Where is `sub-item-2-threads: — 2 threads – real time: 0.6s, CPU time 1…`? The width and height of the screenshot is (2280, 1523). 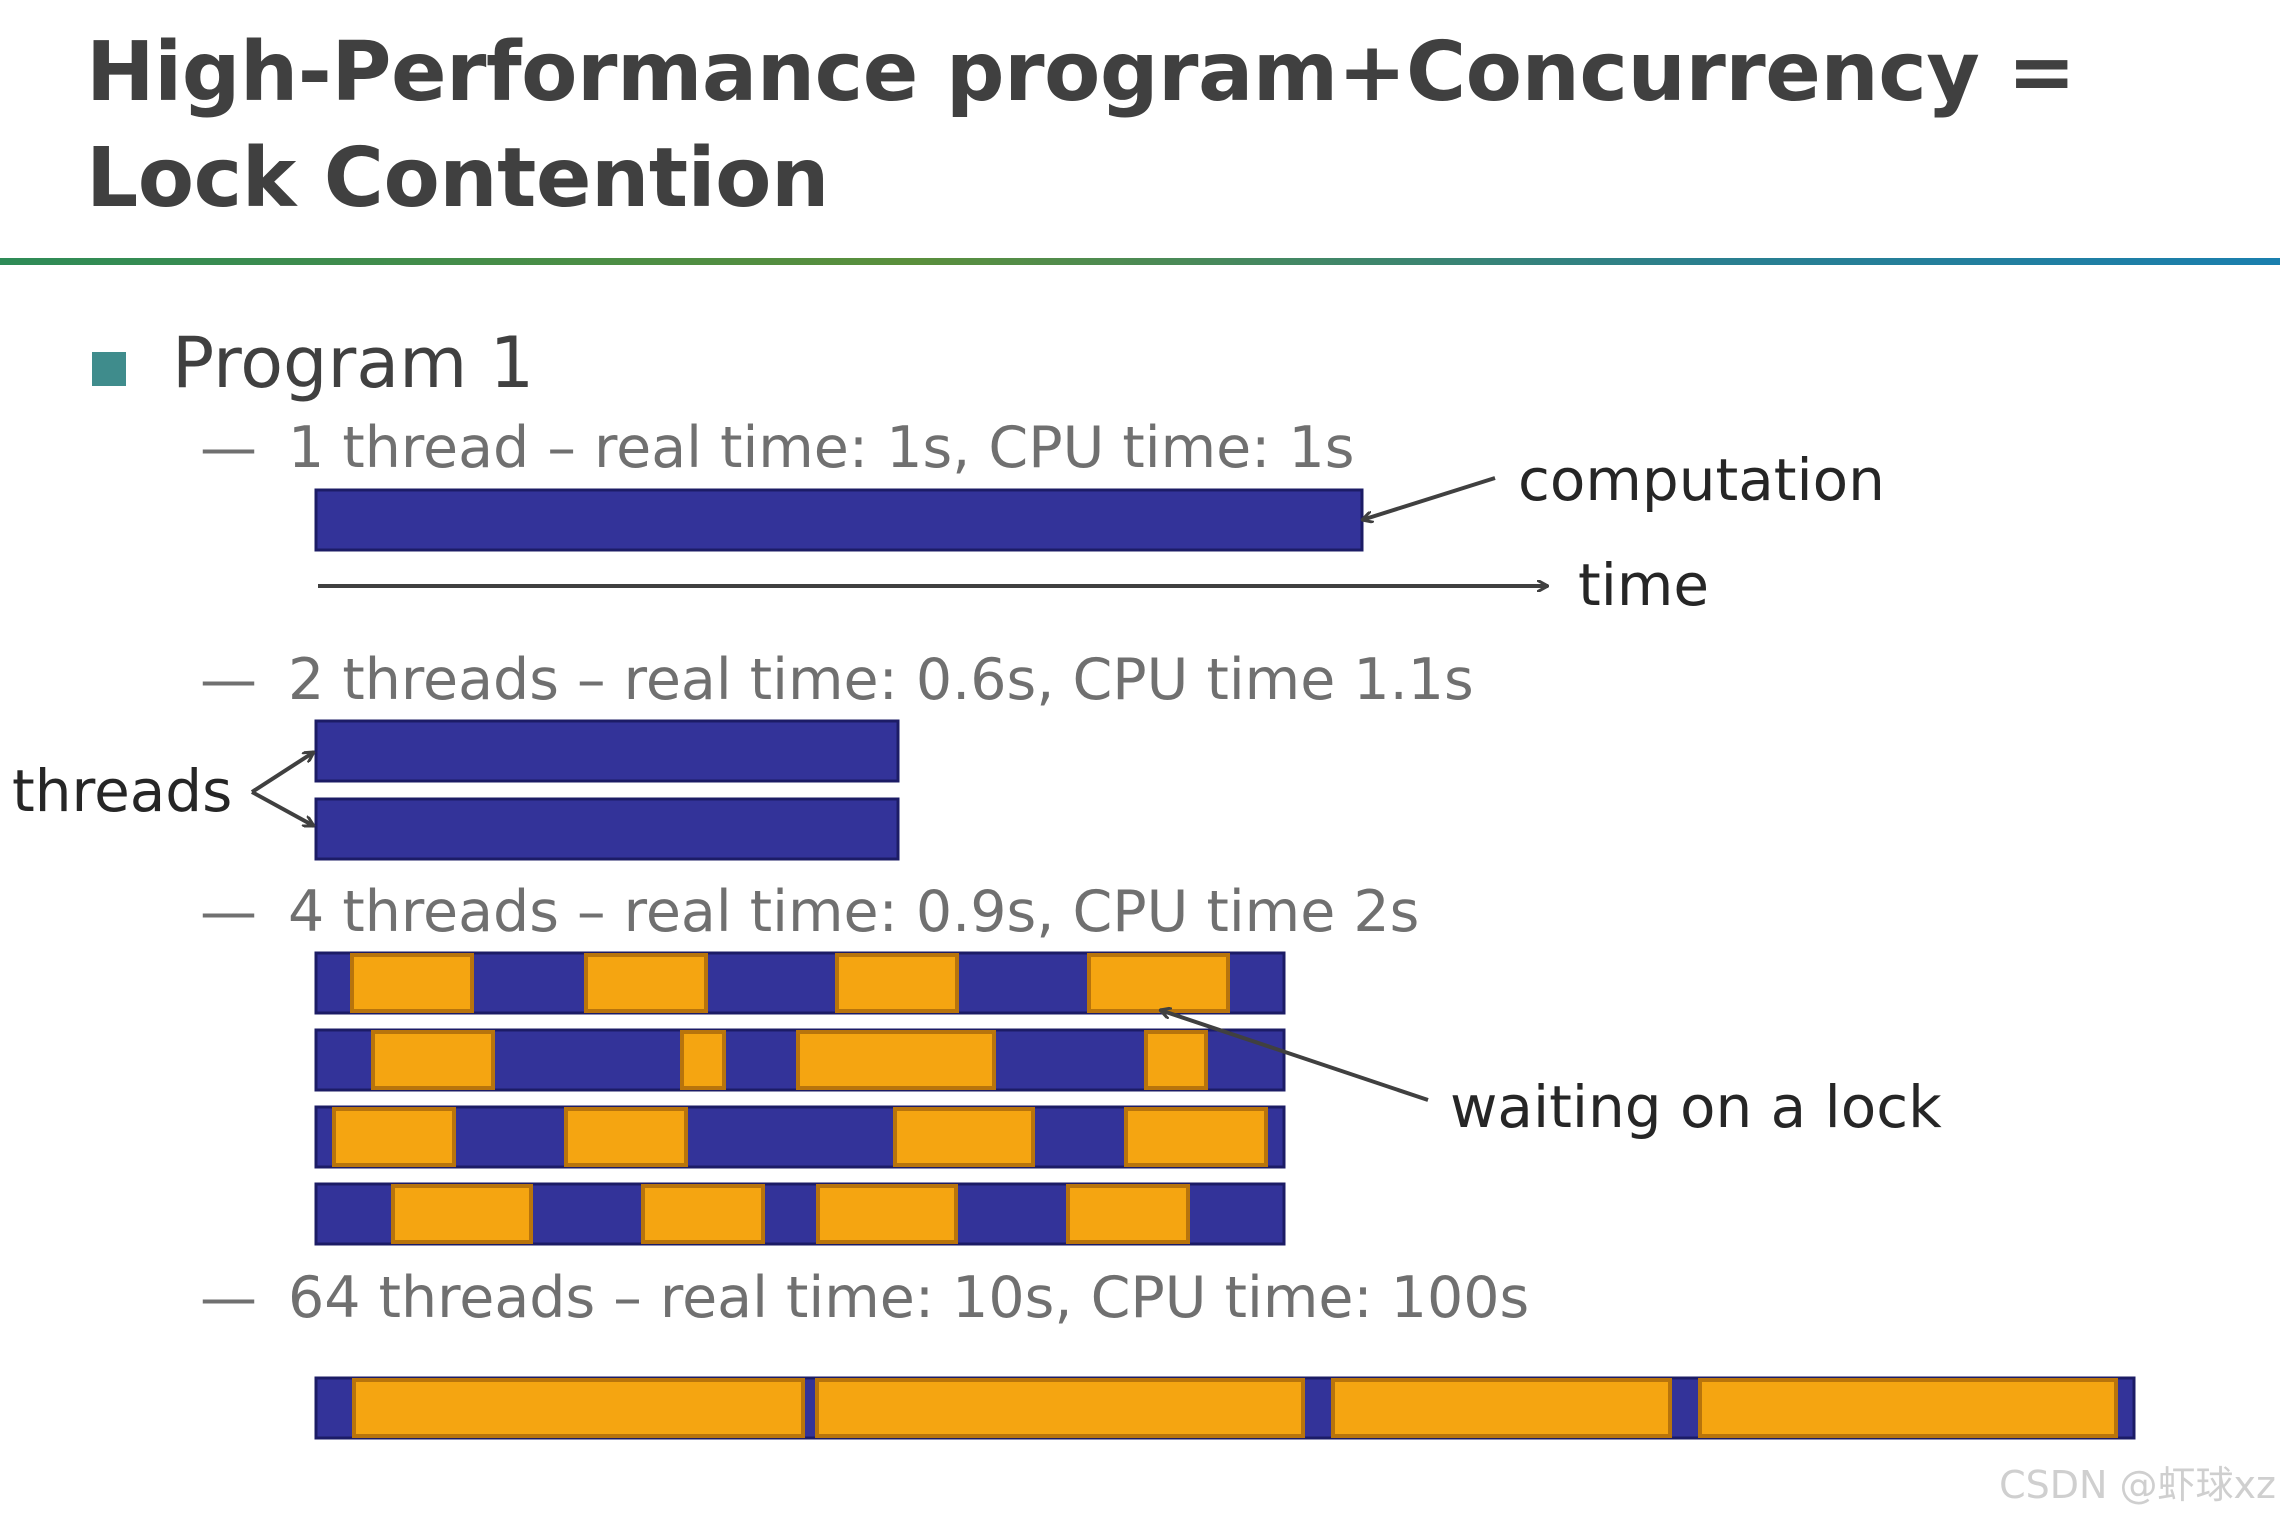
sub-item-2-threads: — 2 threads – real time: 0.6s, CPU time 1… is located at coordinates (837, 680).